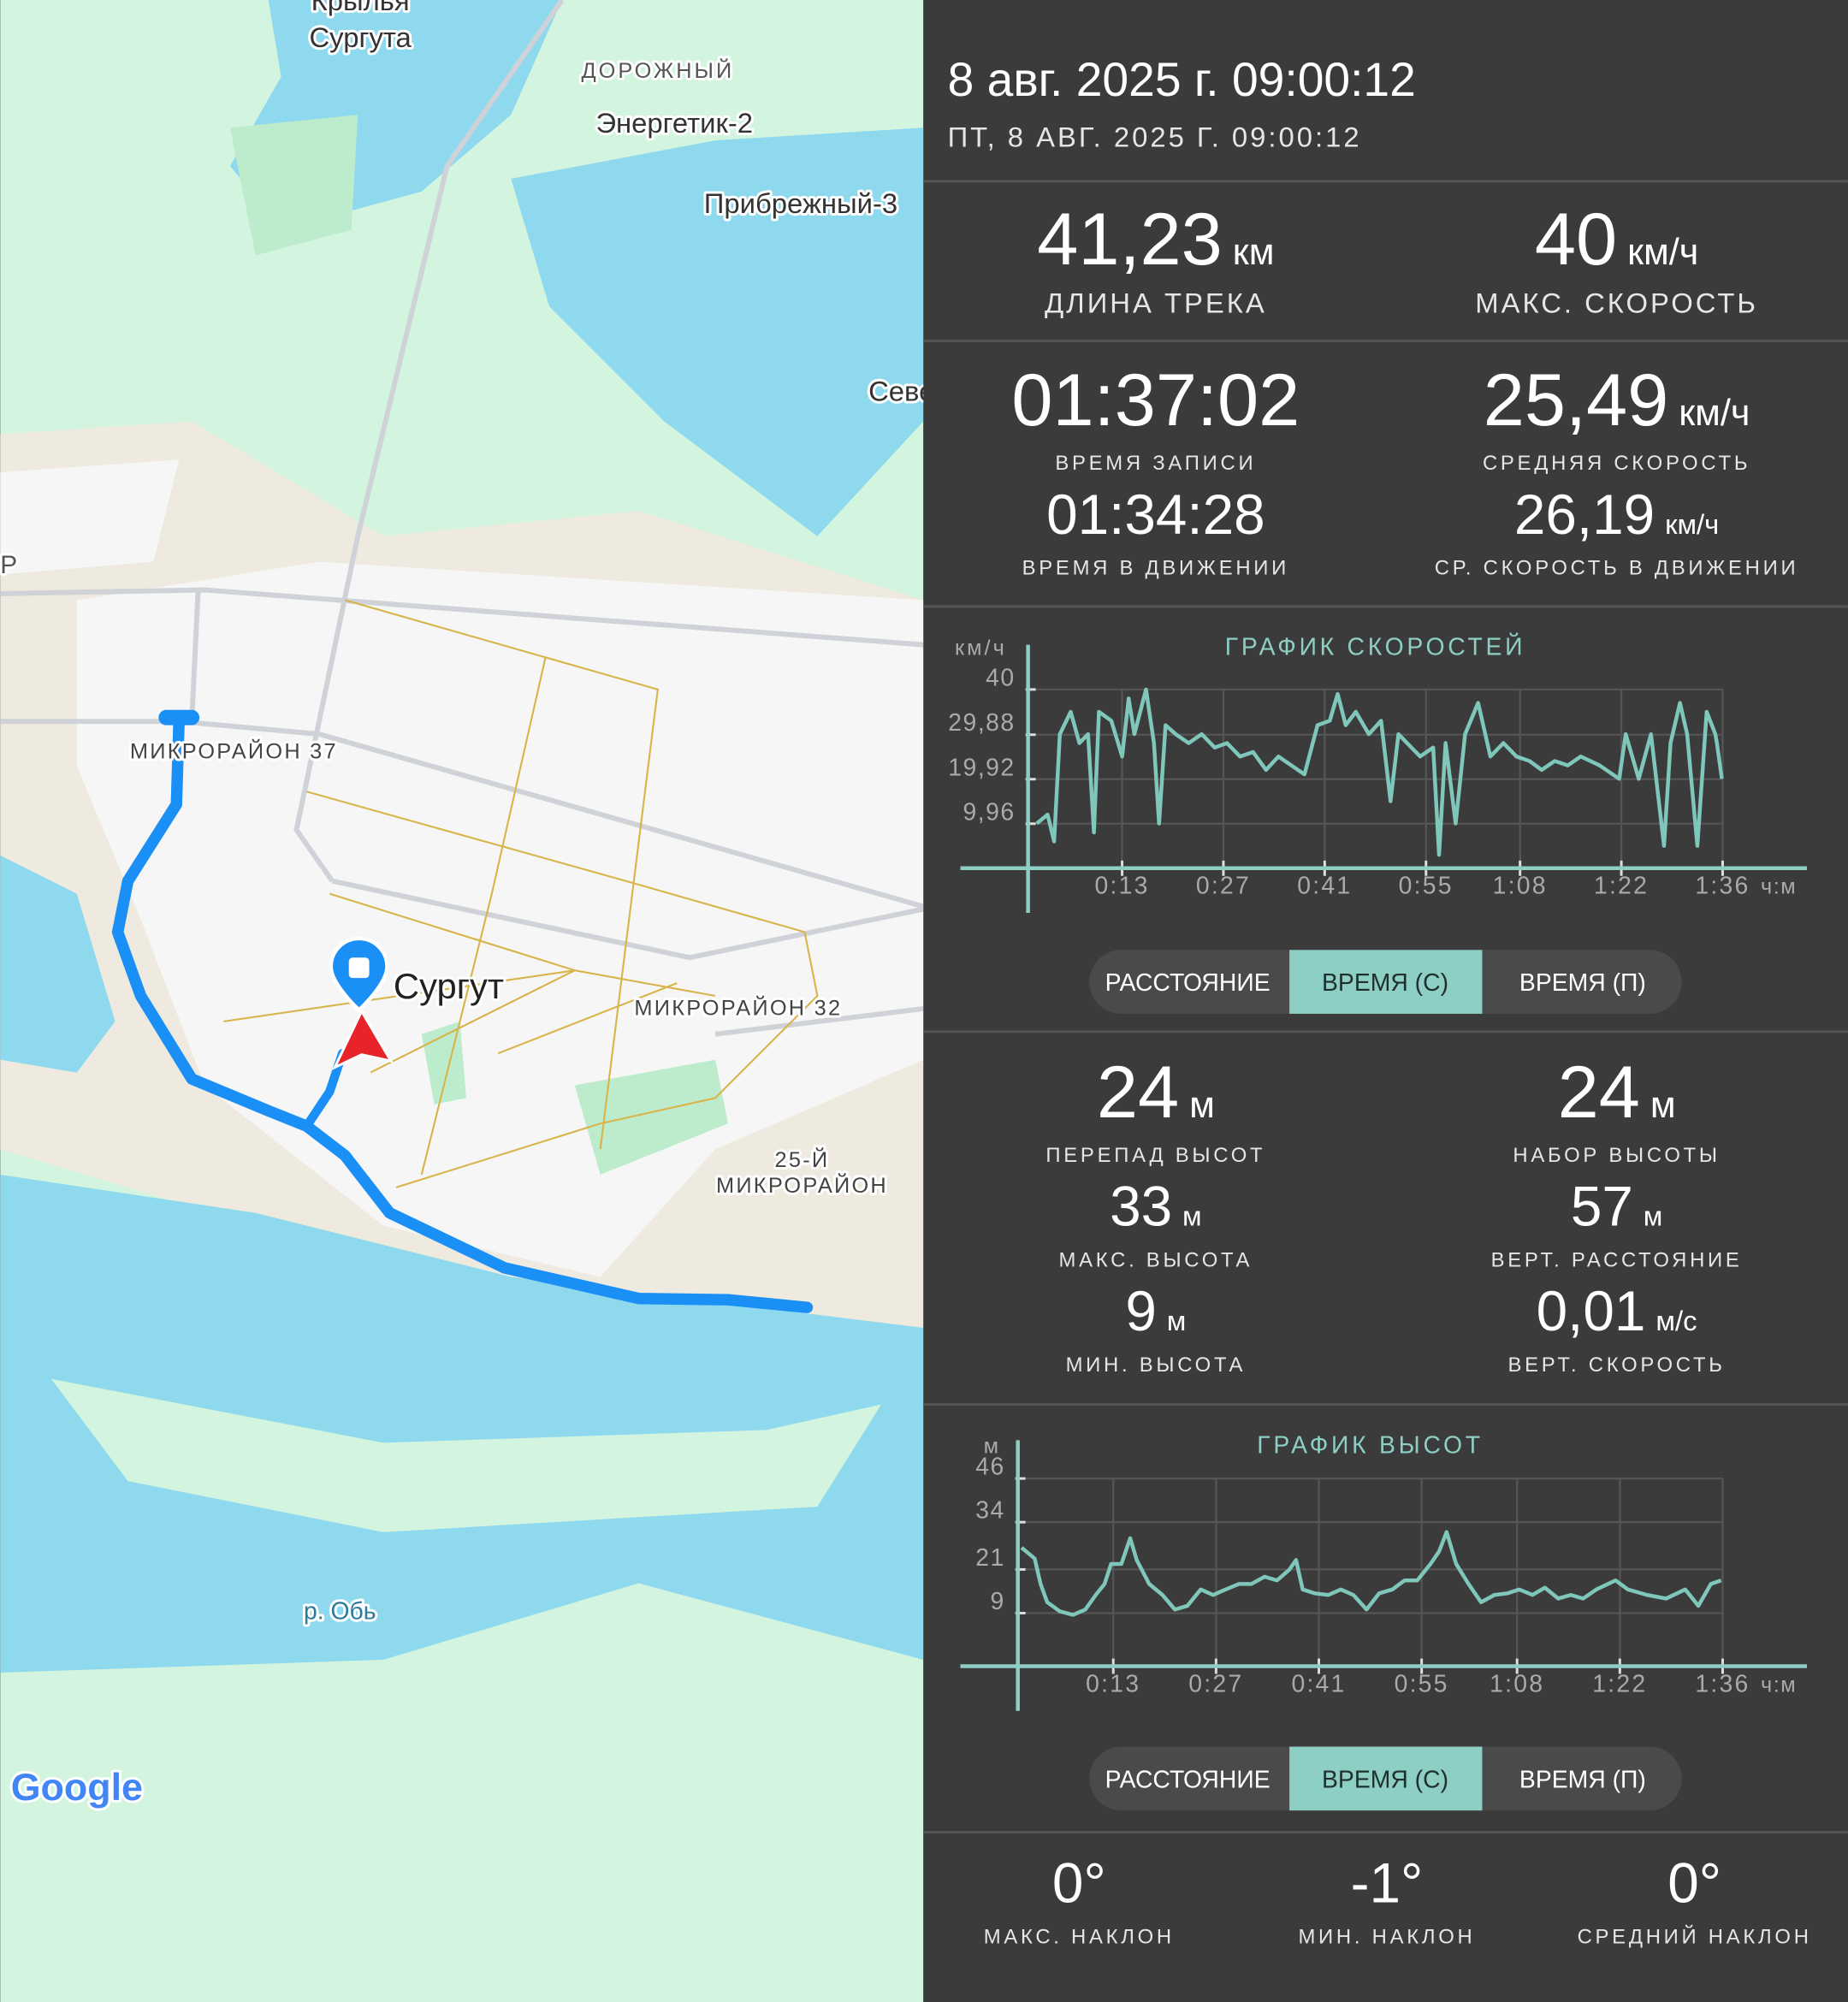  I want to click on map-label: МИКРОРАЙОН, so click(802, 1185).